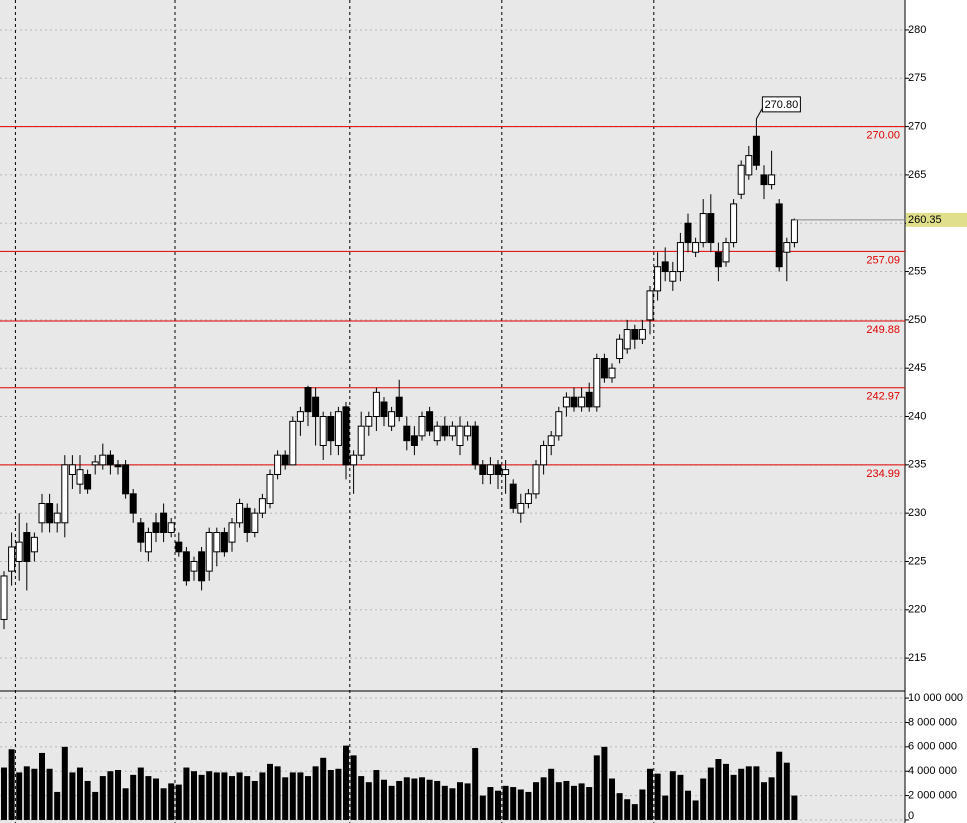 The image size is (967, 823). Describe the element at coordinates (917, 271) in the screenshot. I see `y-tick-label: 255` at that location.